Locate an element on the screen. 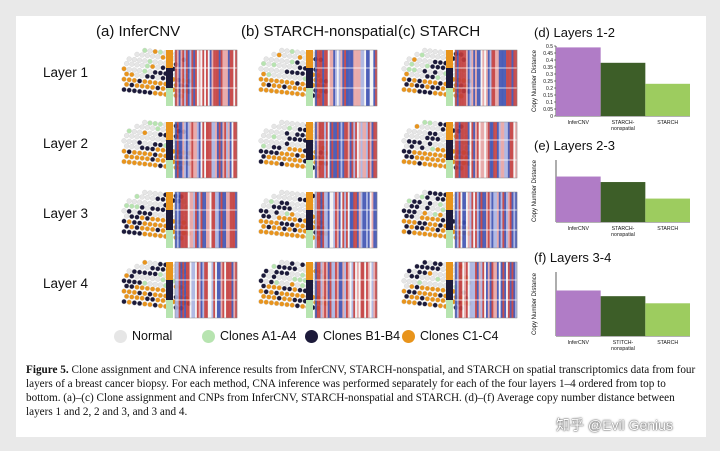 Image resolution: width=720 pixels, height=451 pixels. cnv-heatmap-layer3-col3 is located at coordinates (482, 220).